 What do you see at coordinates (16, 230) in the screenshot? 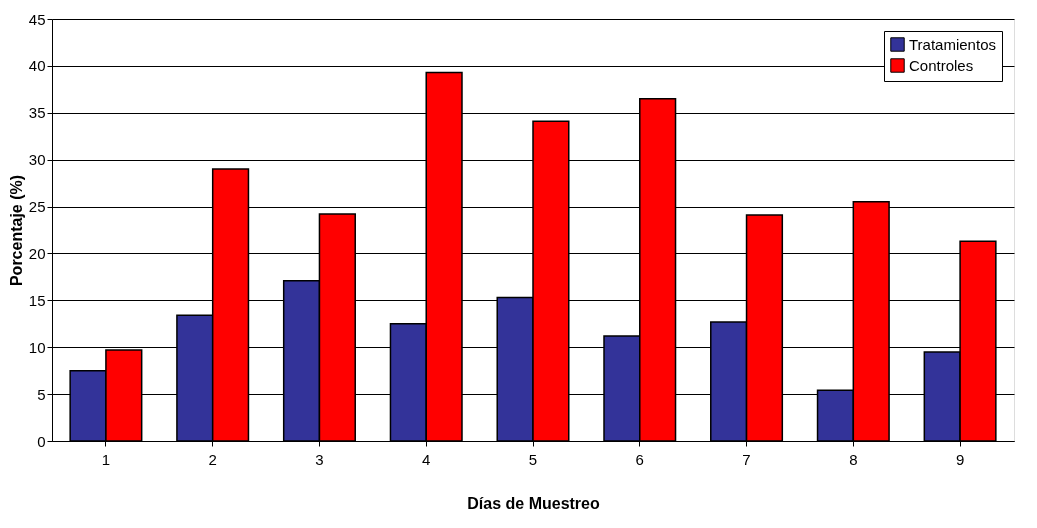
I see `y-axis-title: Porcentaje (%)` at bounding box center [16, 230].